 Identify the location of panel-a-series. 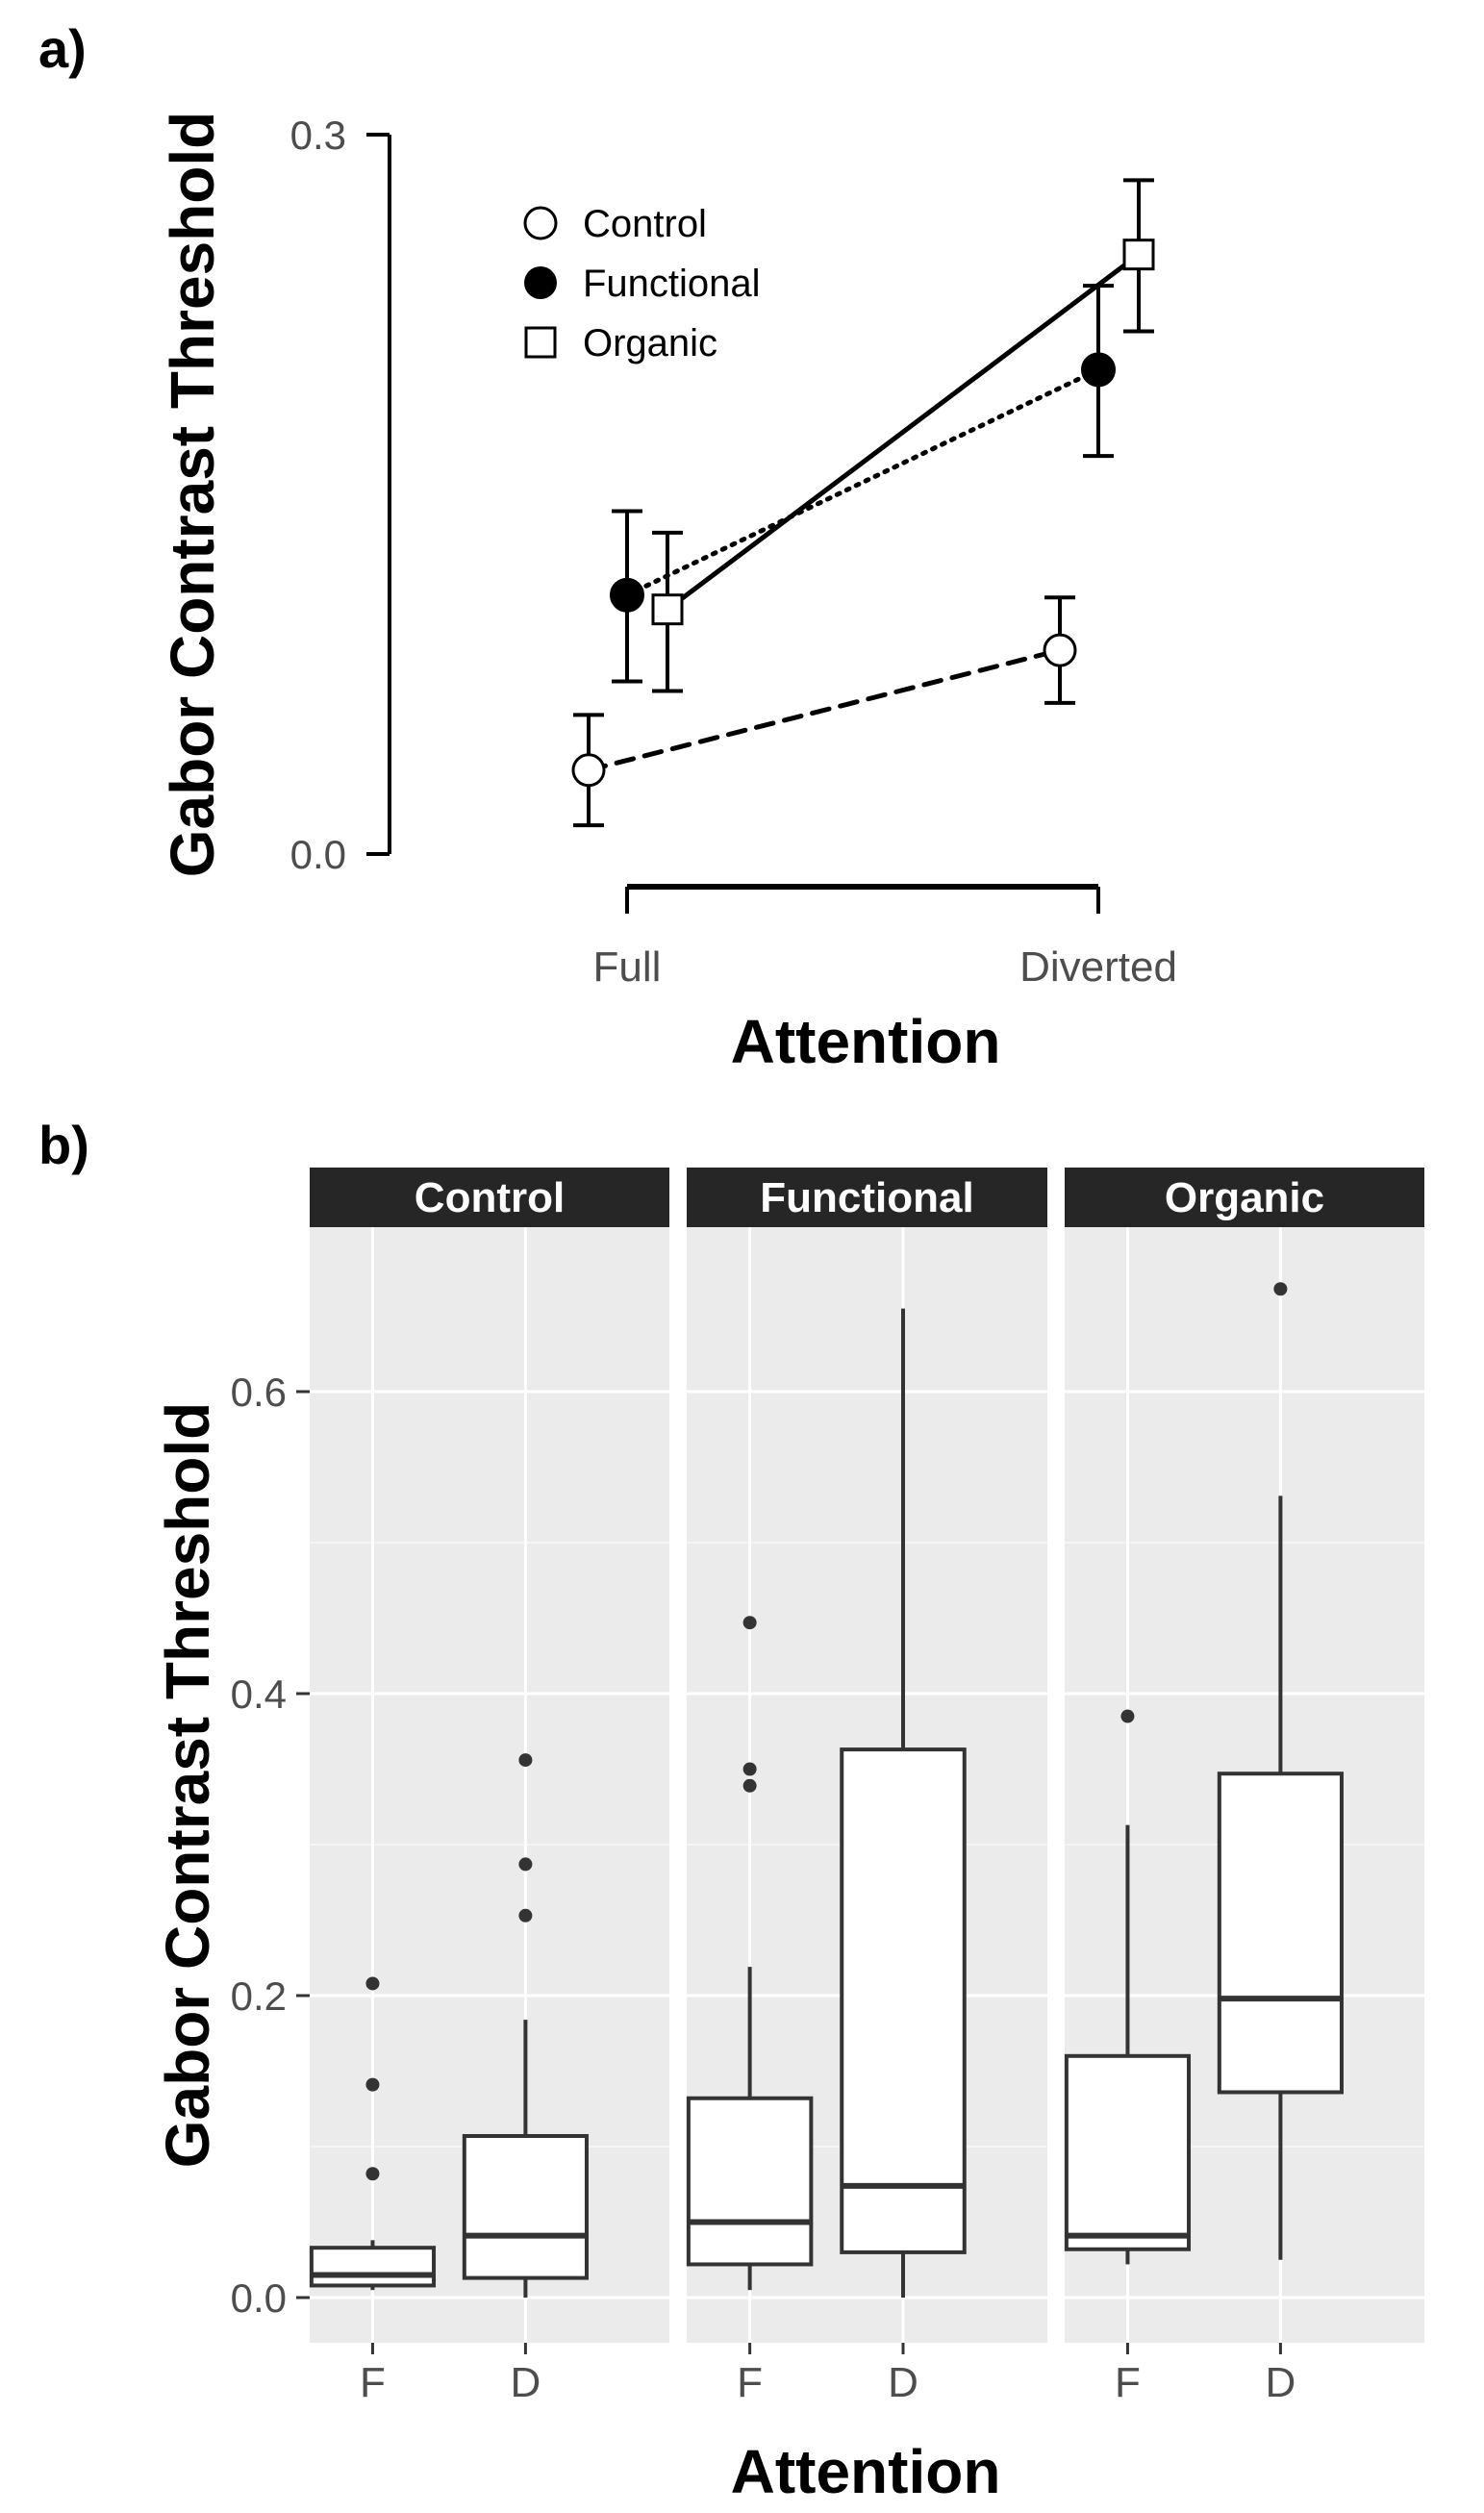
(863, 503).